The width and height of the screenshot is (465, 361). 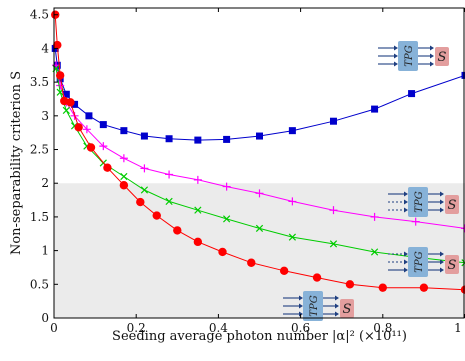 What do you see at coordinates (45, 251) in the screenshot?
I see `y-tick-label: 1` at bounding box center [45, 251].